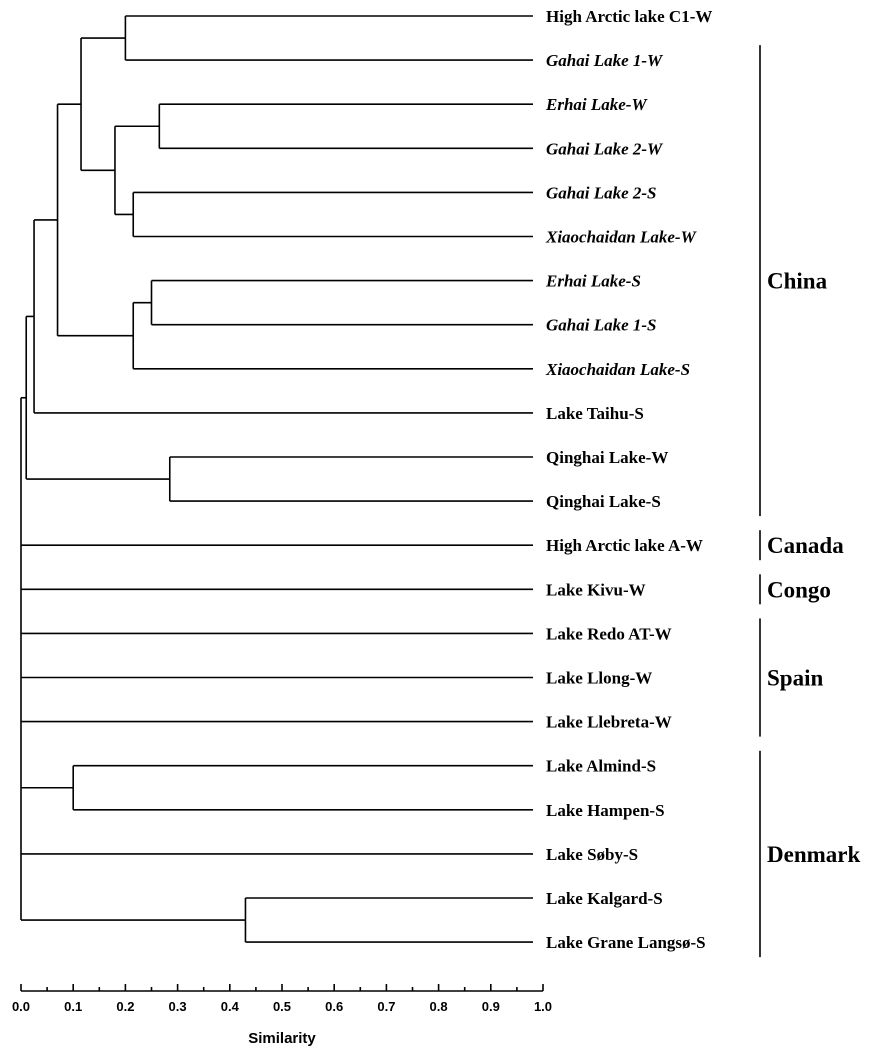  Describe the element at coordinates (605, 148) in the screenshot. I see `leaf-label: Gahai Lake 2-W` at that location.